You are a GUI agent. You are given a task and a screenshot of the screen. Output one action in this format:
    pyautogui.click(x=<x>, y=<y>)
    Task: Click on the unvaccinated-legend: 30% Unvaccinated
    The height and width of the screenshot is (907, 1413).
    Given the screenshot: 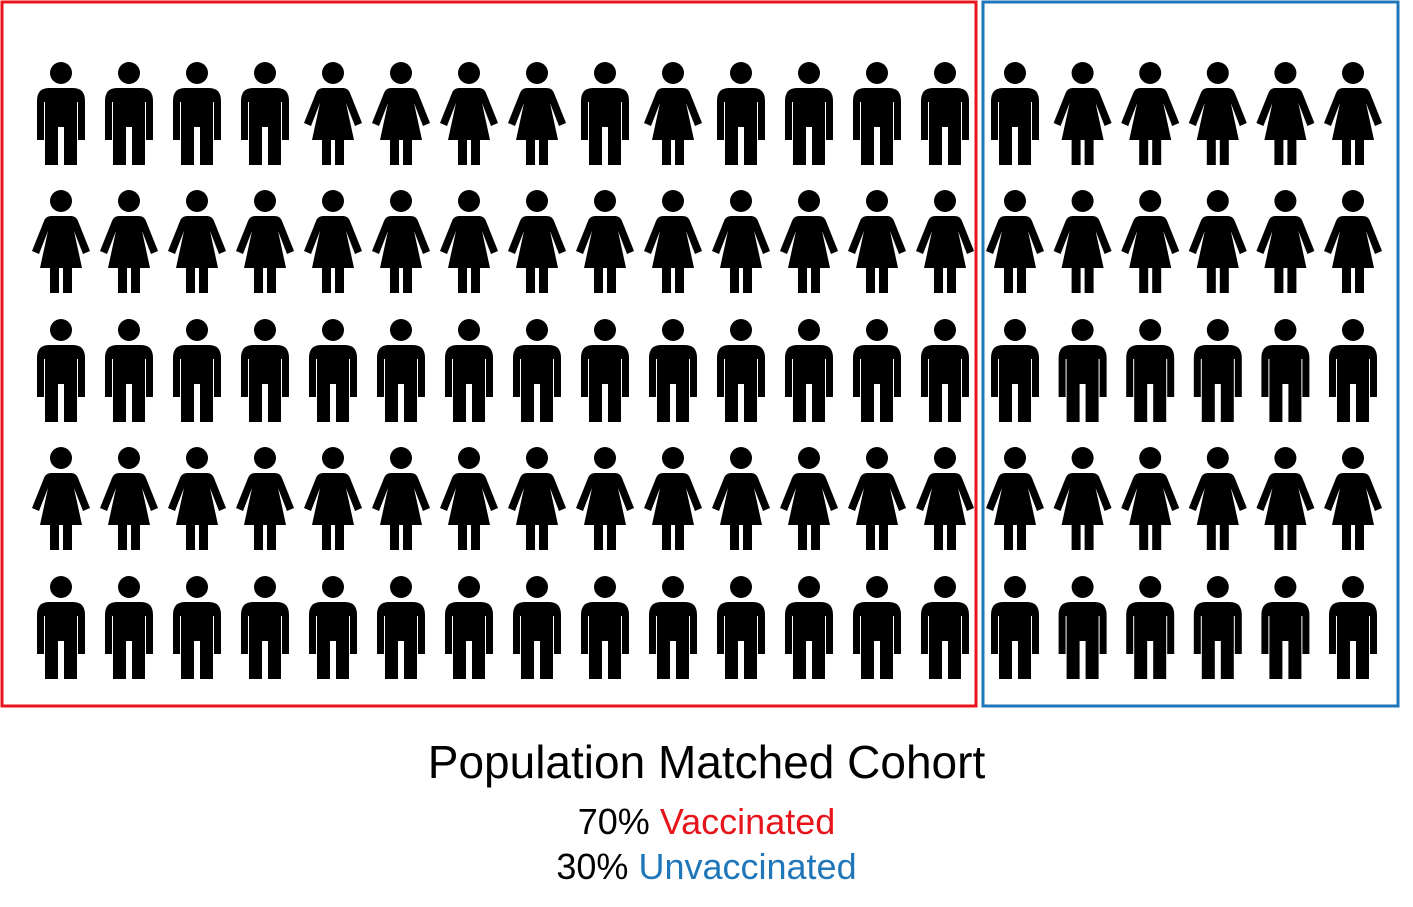 What is the action you would take?
    pyautogui.click(x=706, y=867)
    